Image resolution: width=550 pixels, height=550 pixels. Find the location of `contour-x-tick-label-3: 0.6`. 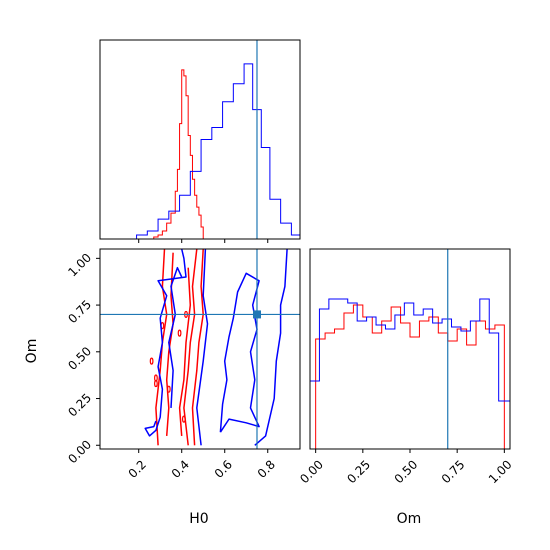

contour-x-tick-label-3: 0.6 is located at coordinates (223, 468).